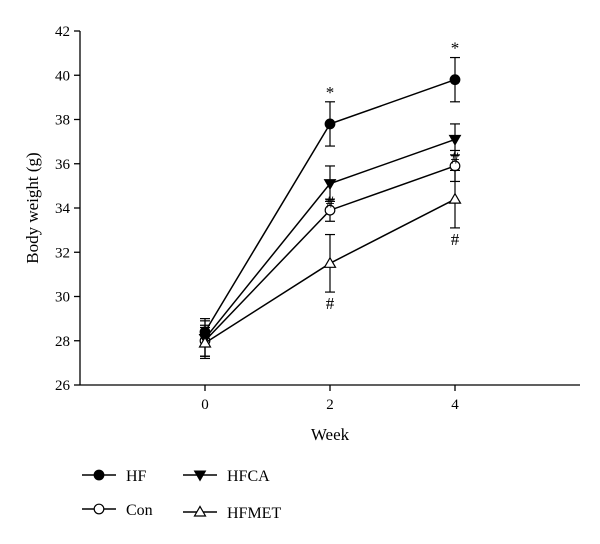 This screenshot has width=600, height=544. I want to click on legend: HF Con HFCA HFMET, so click(181, 495).